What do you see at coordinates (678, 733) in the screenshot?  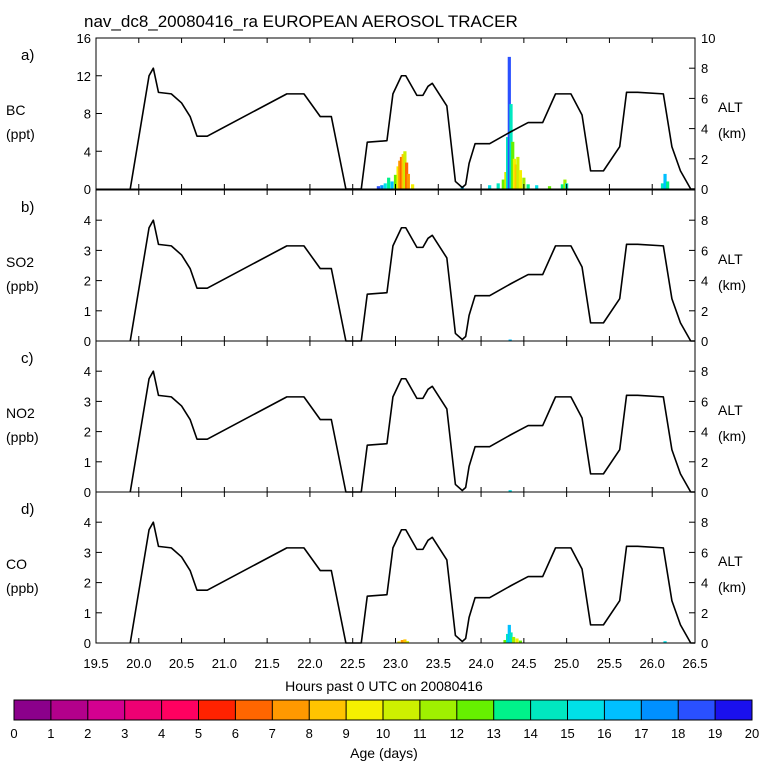 I see `colorbar-tick-label: 18` at bounding box center [678, 733].